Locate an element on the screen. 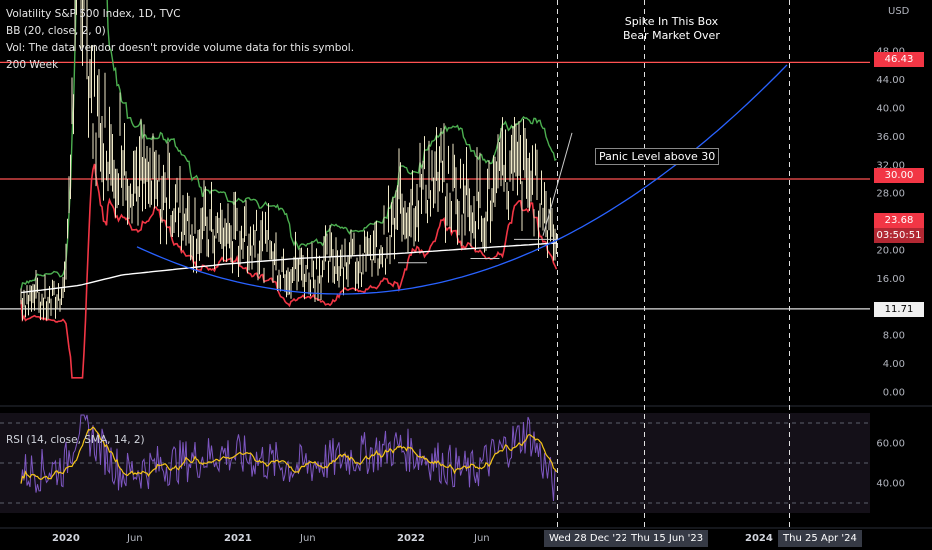  x-label-jun-2021: Jun is located at coordinates (308, 538).